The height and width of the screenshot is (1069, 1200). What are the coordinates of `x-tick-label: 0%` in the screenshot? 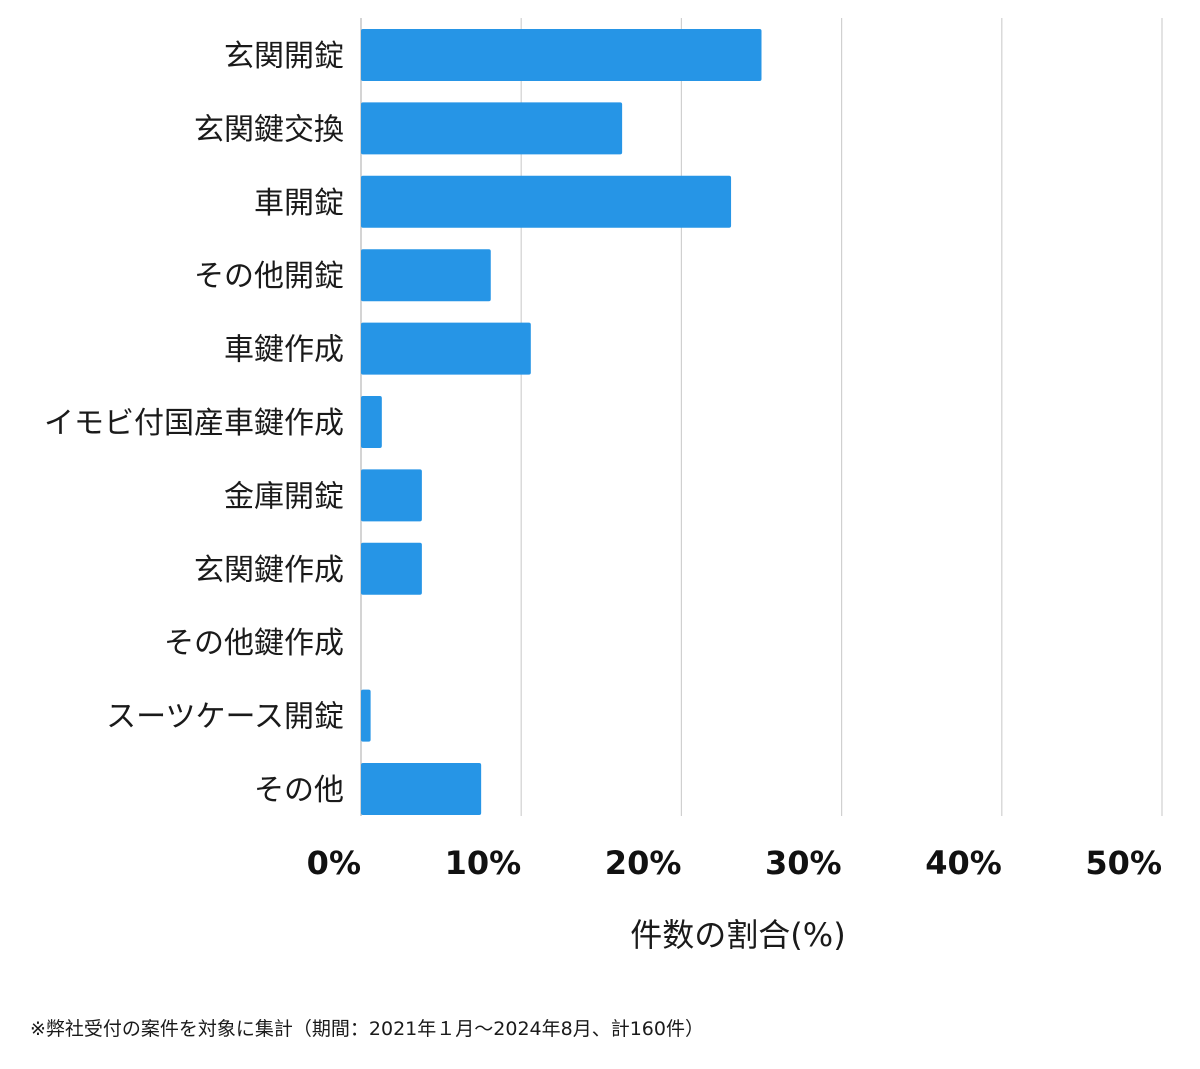 It's located at (334, 863).